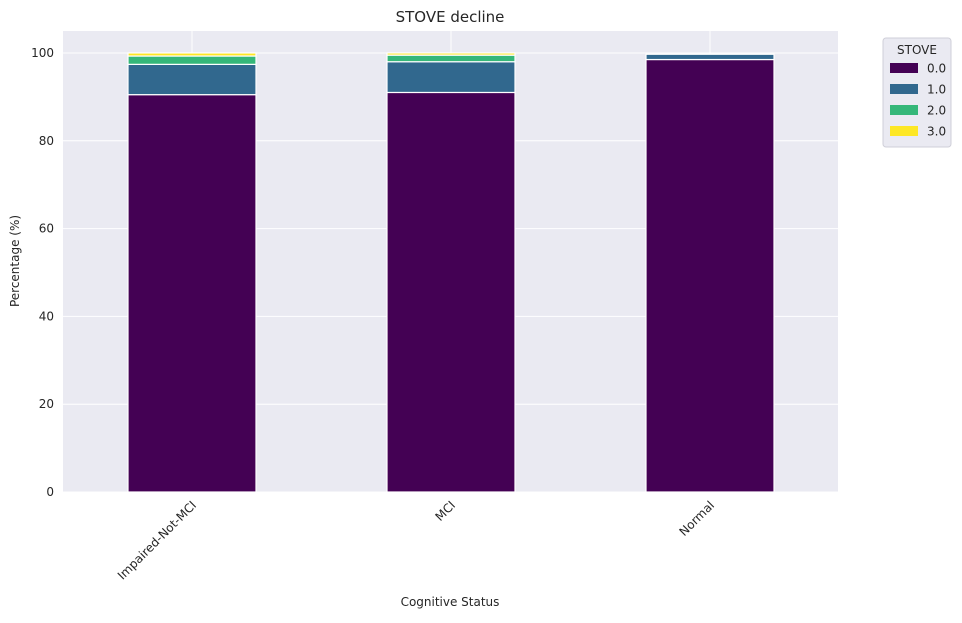 This screenshot has height=623, width=962. Describe the element at coordinates (50, 492) in the screenshot. I see `y-tick-label: 0` at that location.